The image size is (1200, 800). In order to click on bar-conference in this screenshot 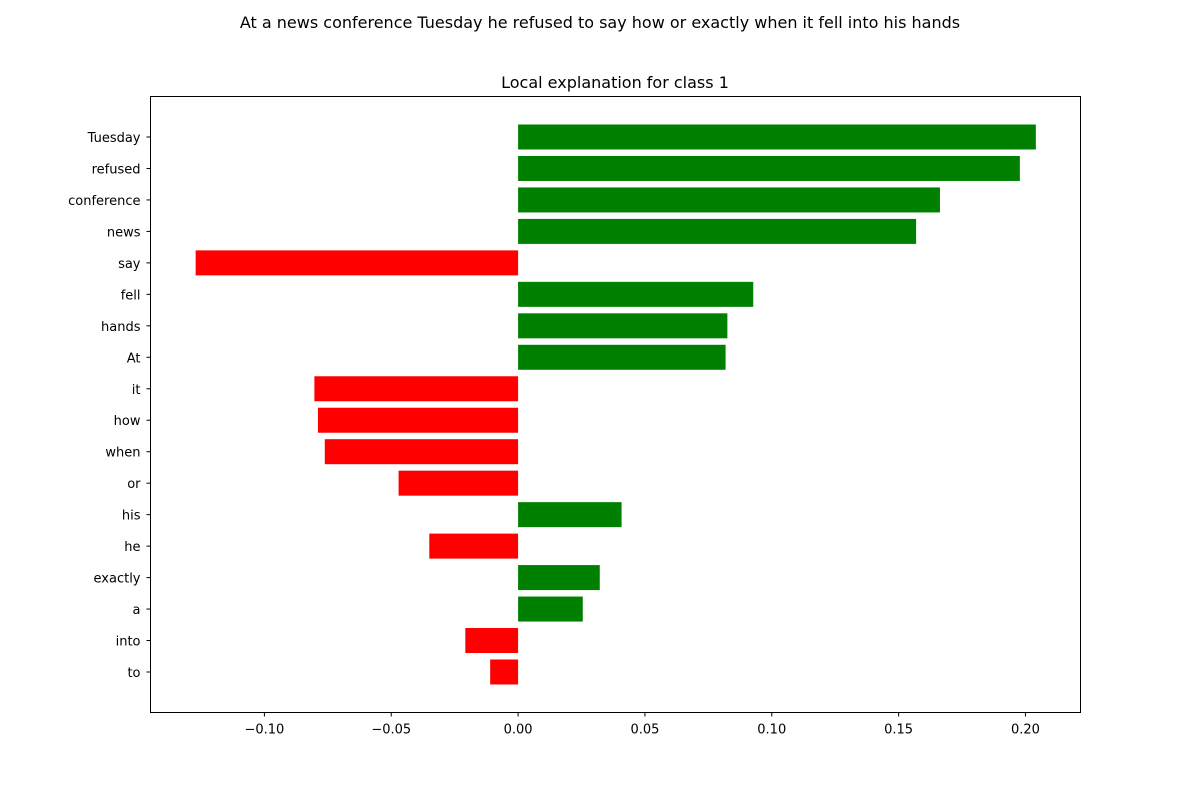, I will do `click(729, 200)`.